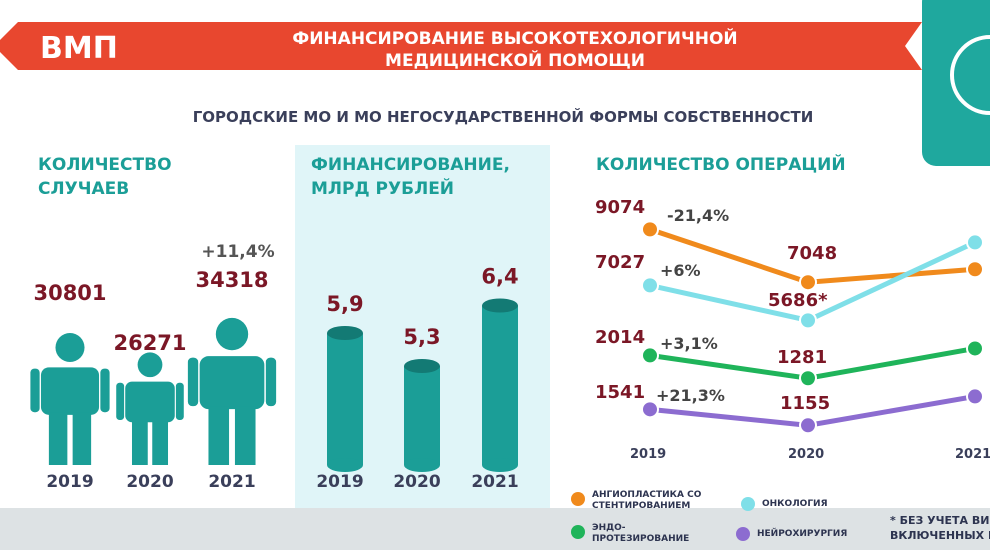 This screenshot has width=990, height=557. What do you see at coordinates (970, 75) in the screenshot?
I see `logo-mark` at bounding box center [970, 75].